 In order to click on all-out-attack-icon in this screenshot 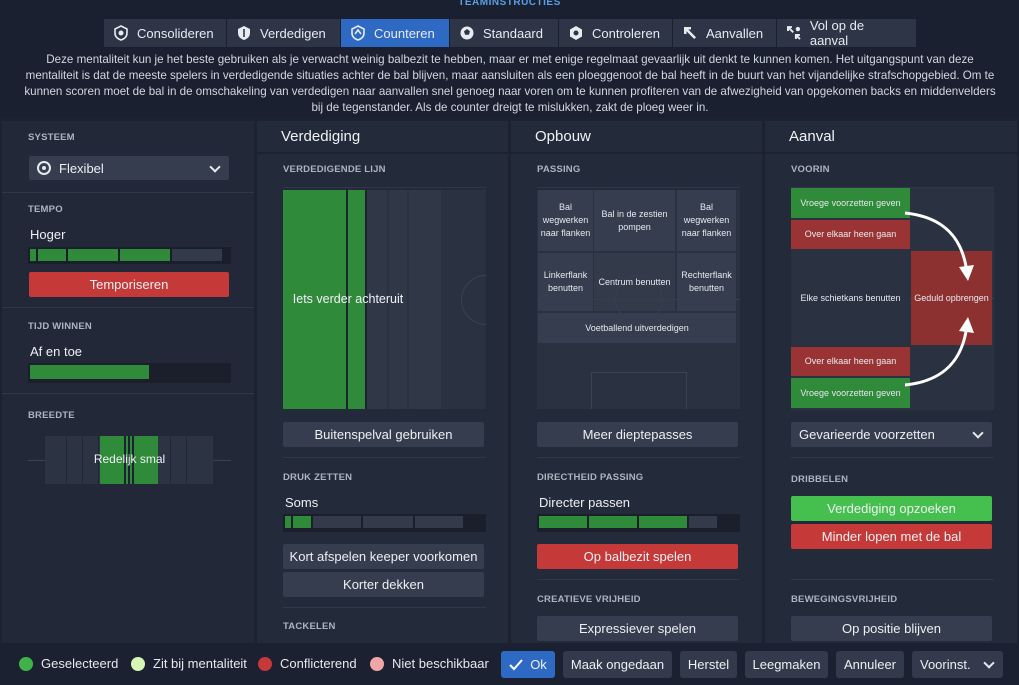, I will do `click(793, 33)`.